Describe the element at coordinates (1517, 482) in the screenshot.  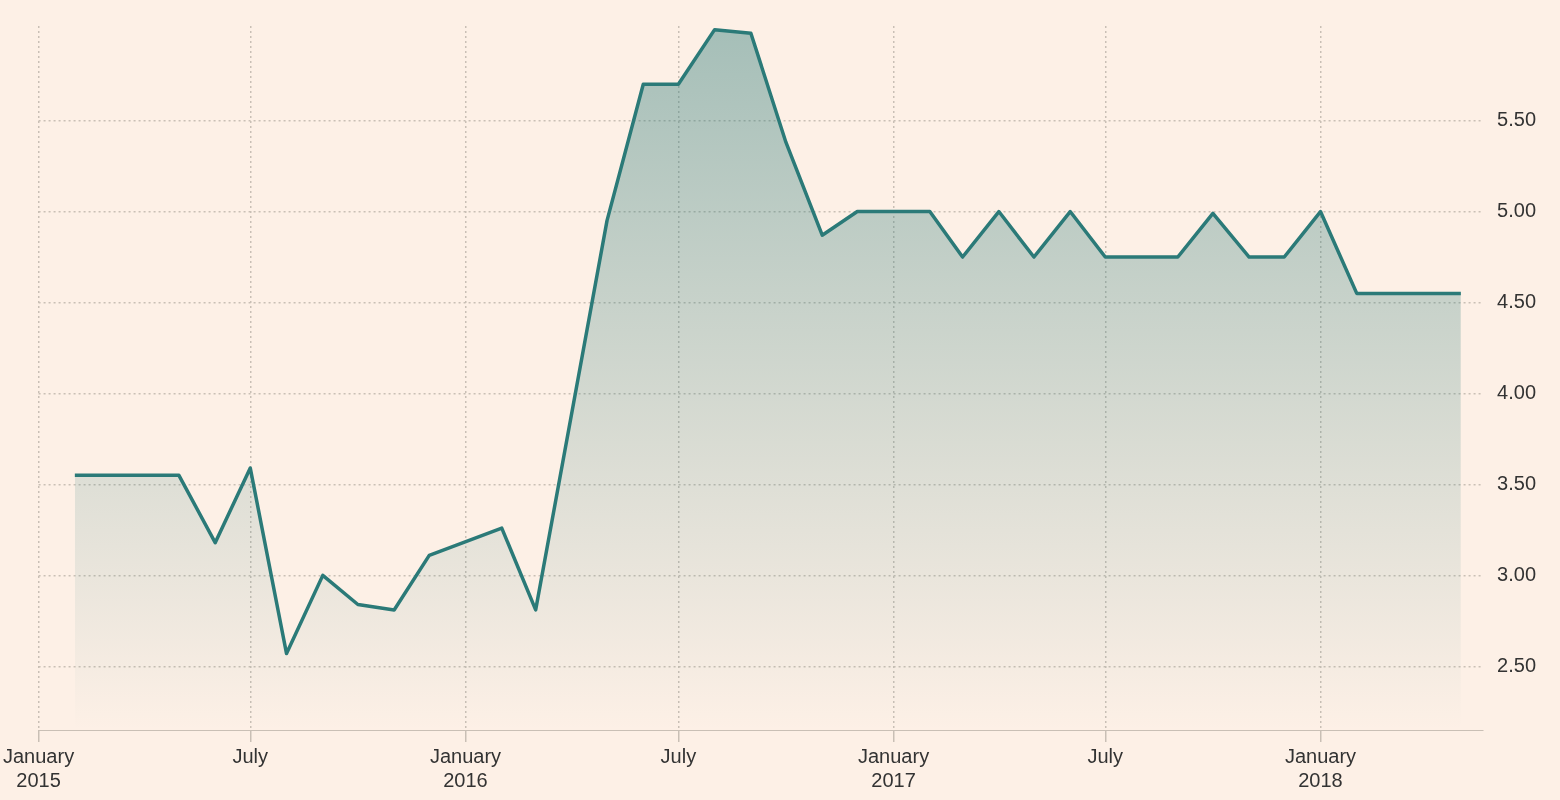
I see `y-tick-label: 3.50` at that location.